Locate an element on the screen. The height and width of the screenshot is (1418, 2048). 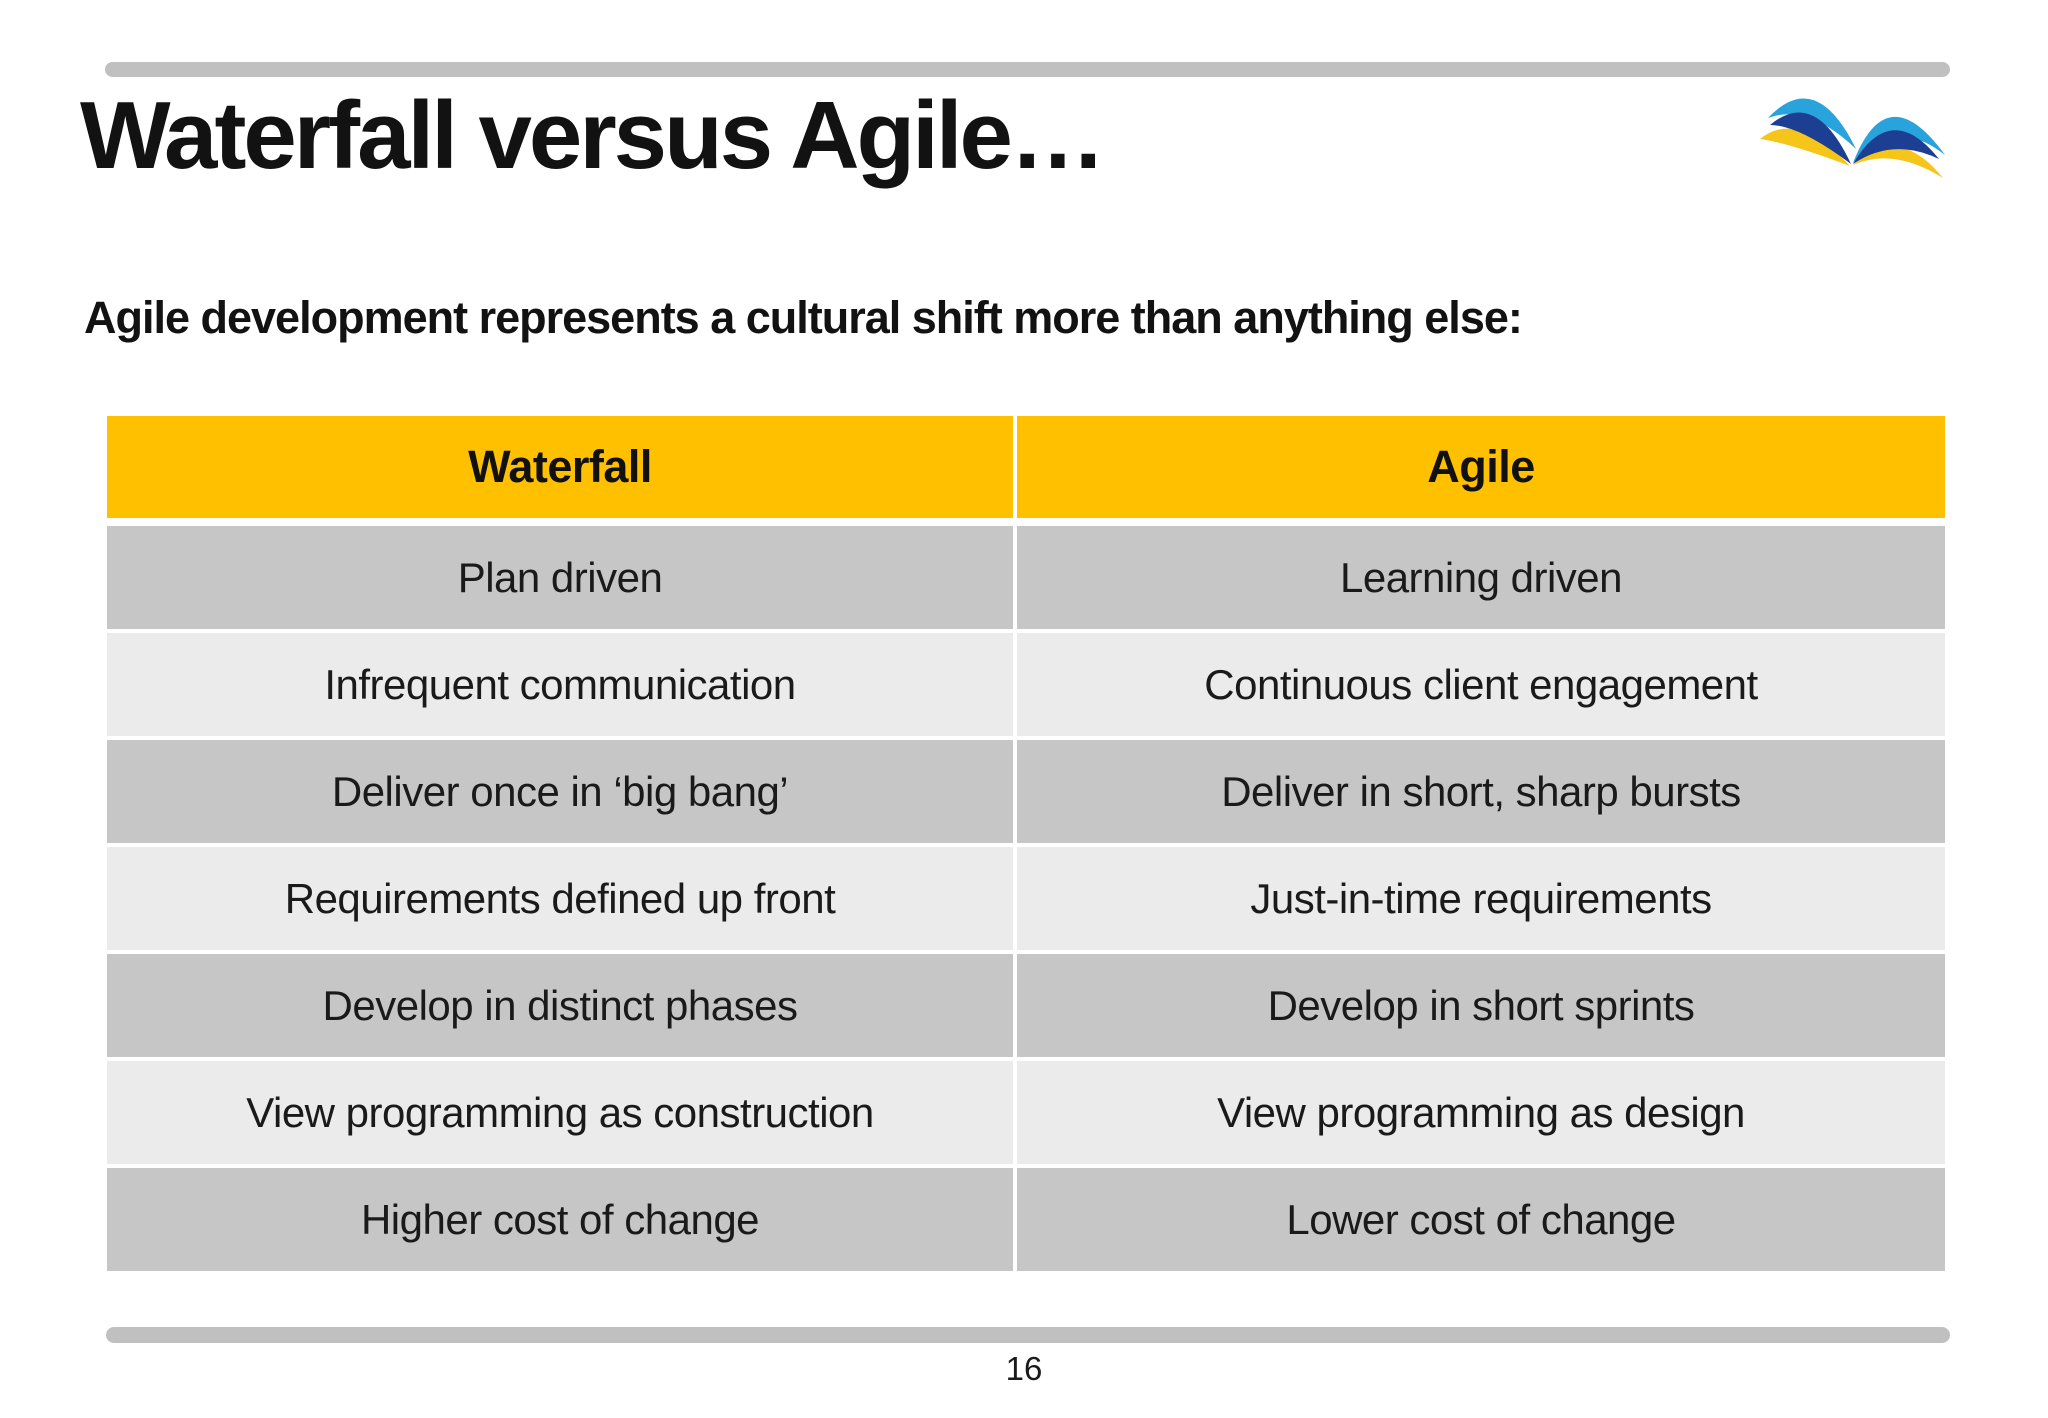
page-number: 16 is located at coordinates (1024, 1368).